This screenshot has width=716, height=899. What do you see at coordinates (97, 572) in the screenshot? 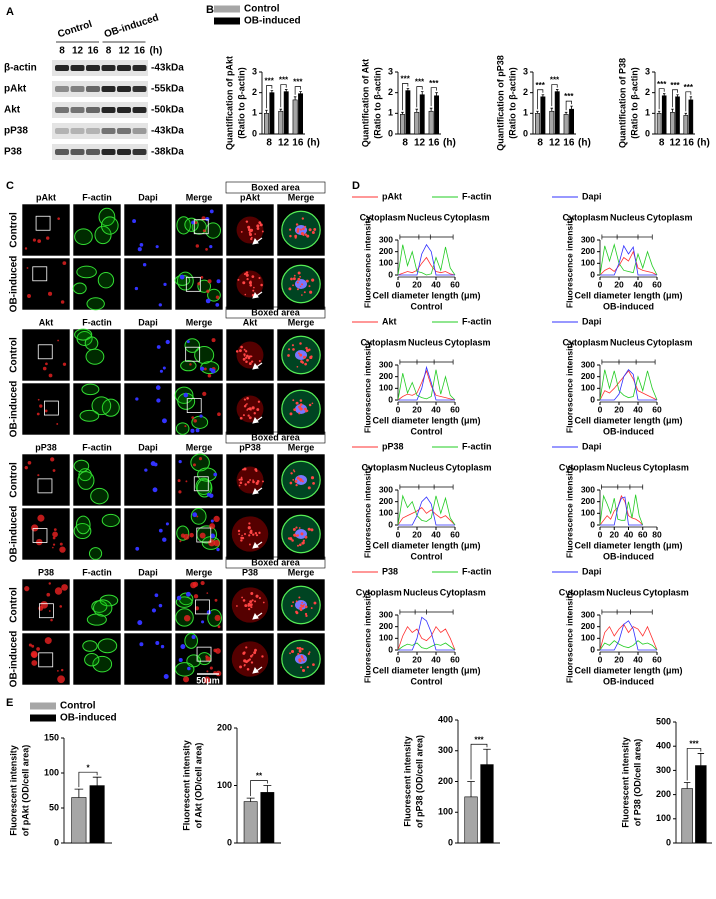
I see `column-header: F-actin` at bounding box center [97, 572].